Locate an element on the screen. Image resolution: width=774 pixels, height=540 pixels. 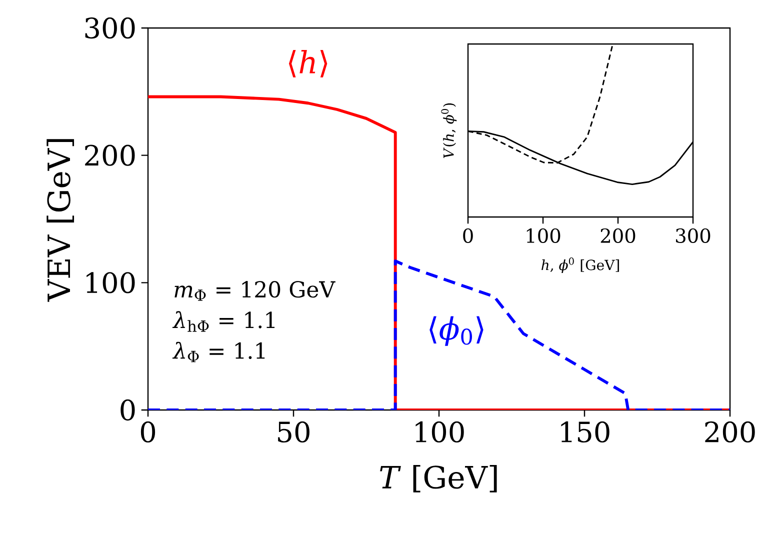
annotation: λ$_{hΦ}$ = 1.1 is located at coordinates (223, 321).